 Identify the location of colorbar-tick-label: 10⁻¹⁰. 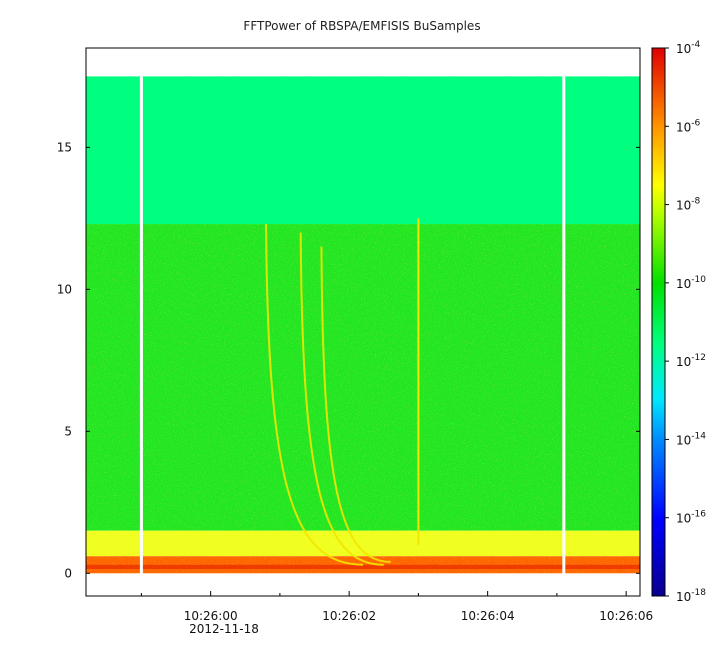
(691, 283).